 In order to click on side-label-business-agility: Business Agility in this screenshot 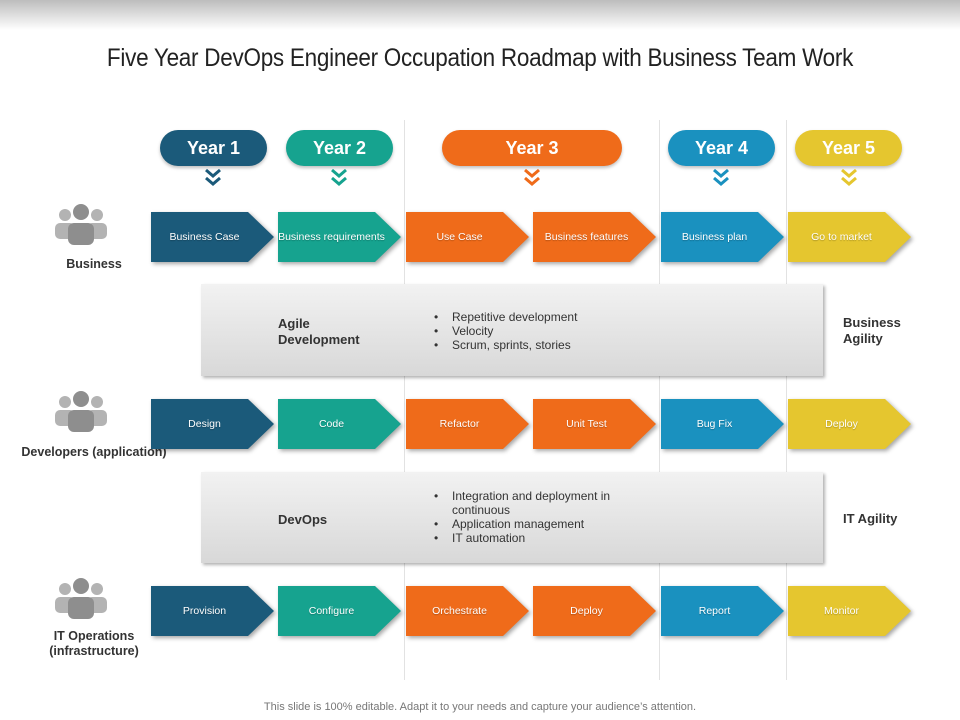, I will do `click(872, 330)`.